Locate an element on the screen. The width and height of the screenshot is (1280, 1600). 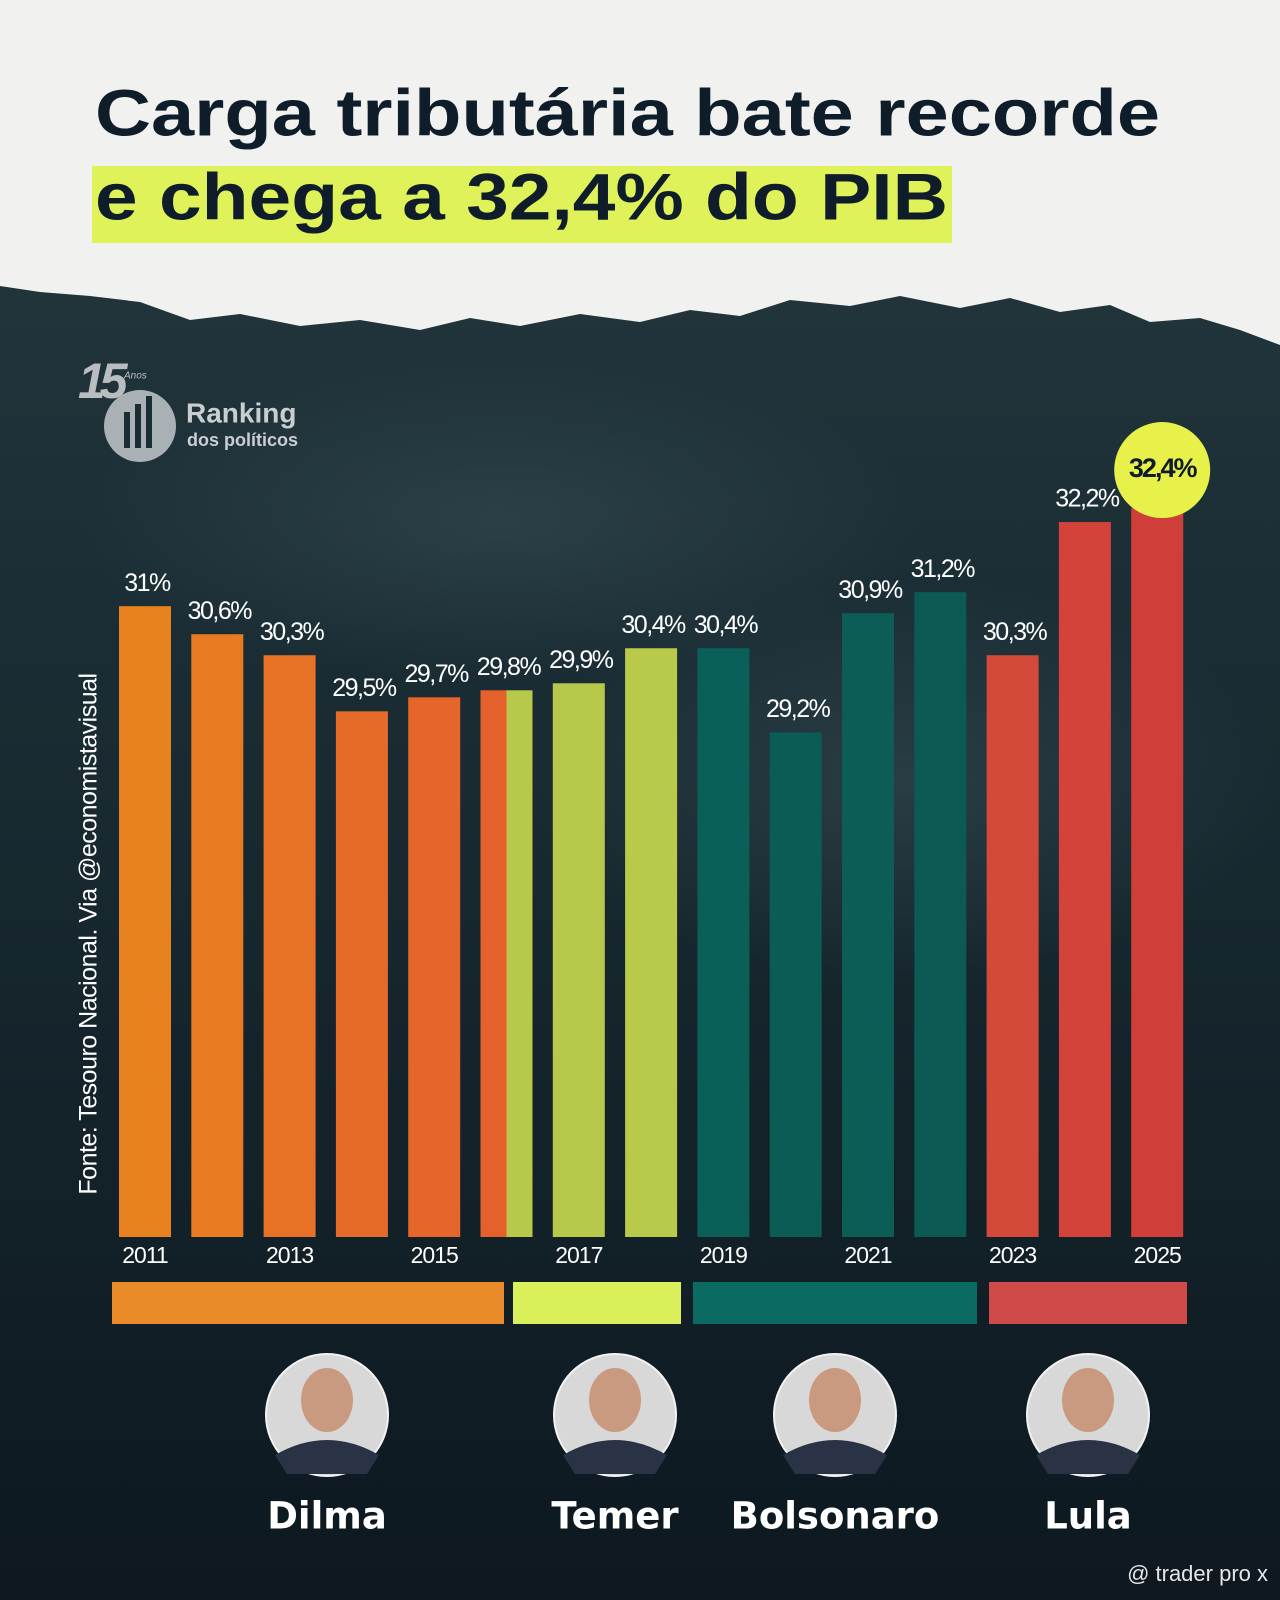
title-line: e chega a 32,4% do PIB is located at coordinates (521, 196).